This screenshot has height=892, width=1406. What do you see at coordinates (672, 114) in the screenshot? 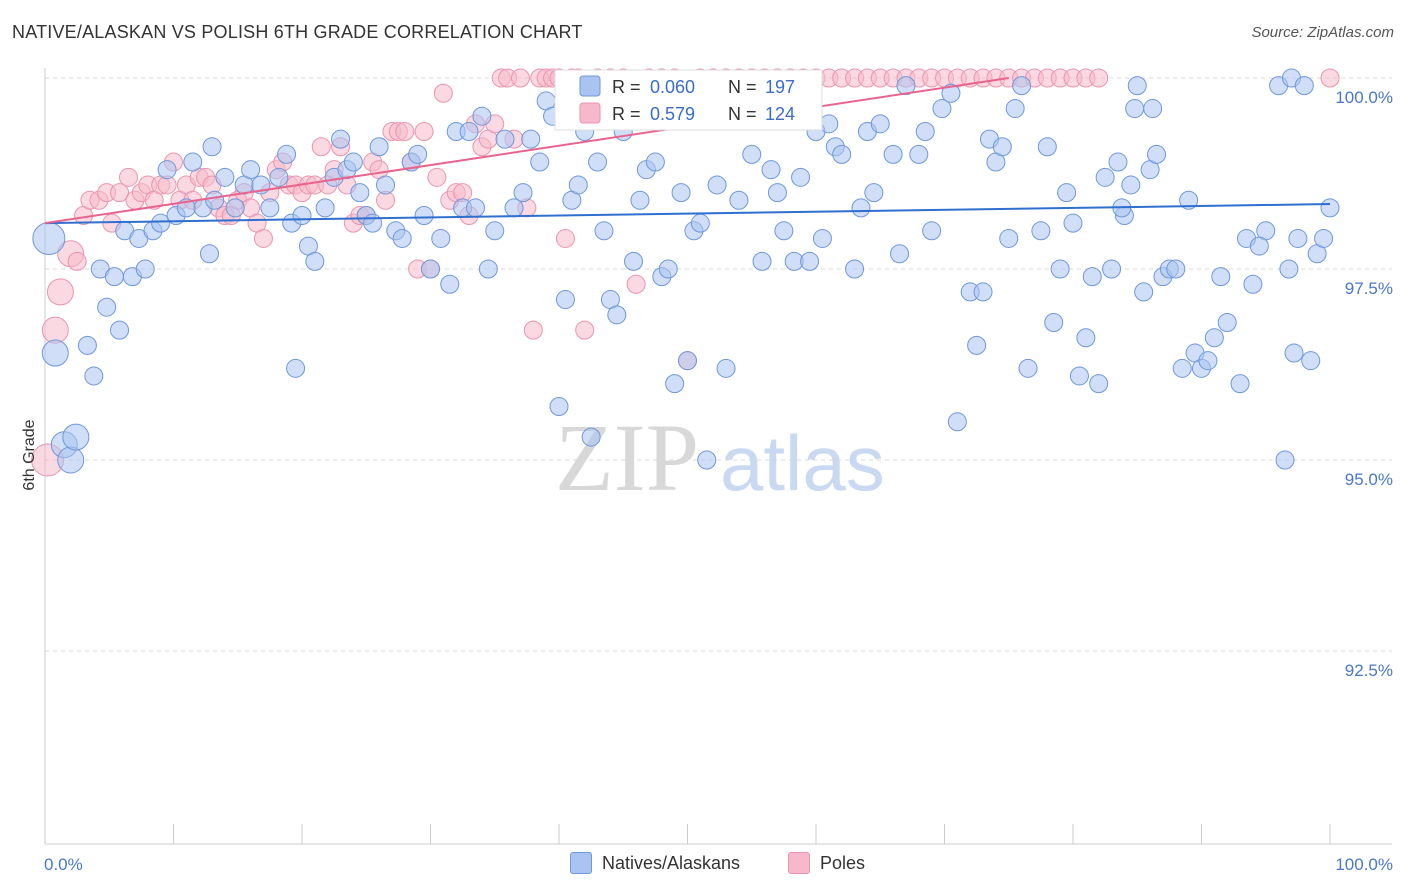
I see `legend-r-value-2: 0.579` at bounding box center [672, 114].